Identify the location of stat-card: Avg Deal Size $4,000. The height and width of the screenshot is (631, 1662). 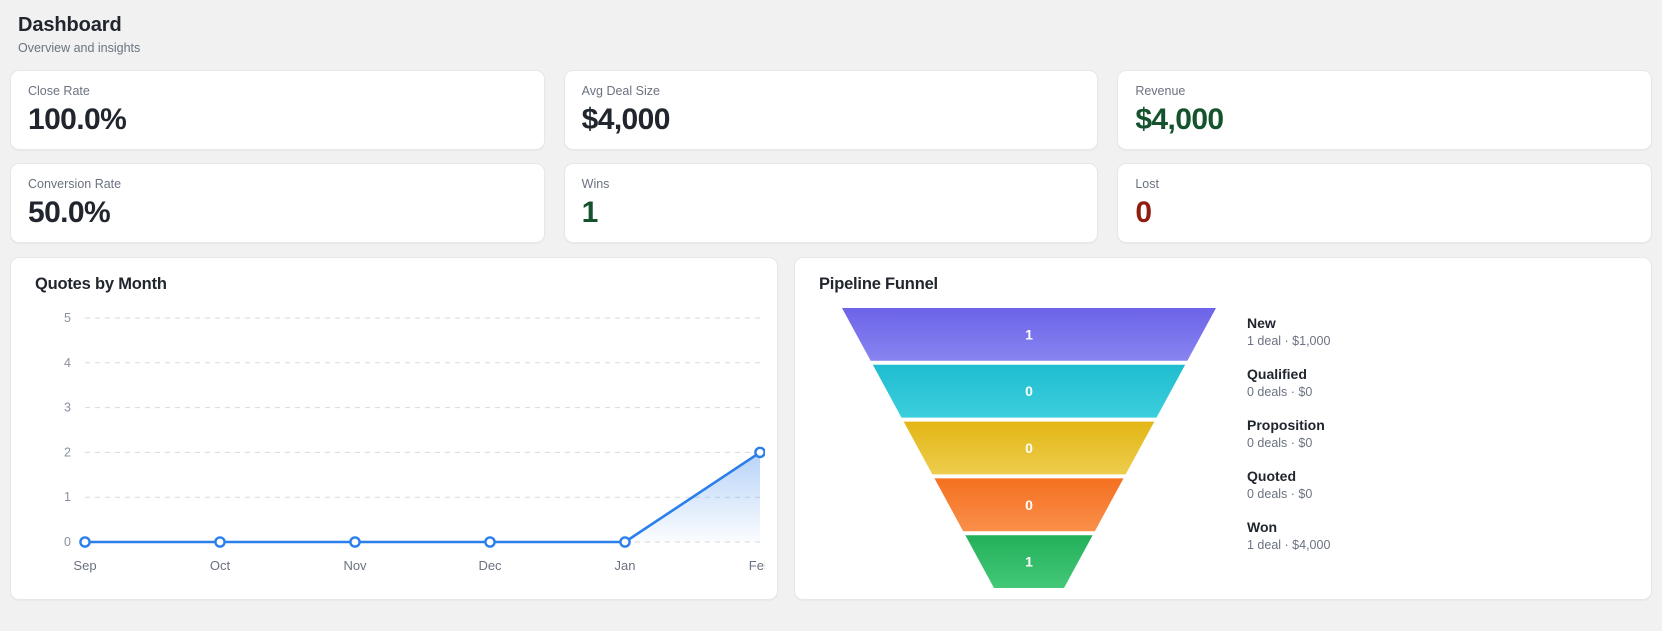
(831, 110).